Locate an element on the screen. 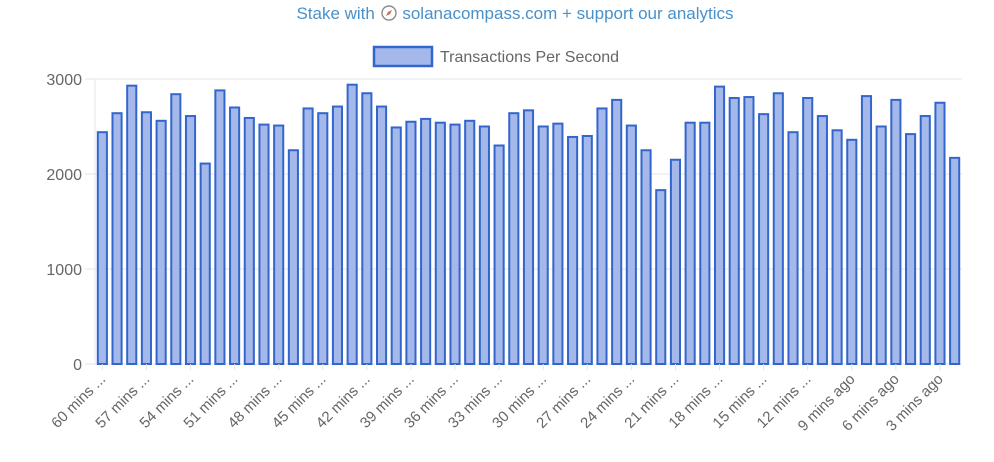 The width and height of the screenshot is (994, 462). legend-label: Transactions Per Second is located at coordinates (529, 57).